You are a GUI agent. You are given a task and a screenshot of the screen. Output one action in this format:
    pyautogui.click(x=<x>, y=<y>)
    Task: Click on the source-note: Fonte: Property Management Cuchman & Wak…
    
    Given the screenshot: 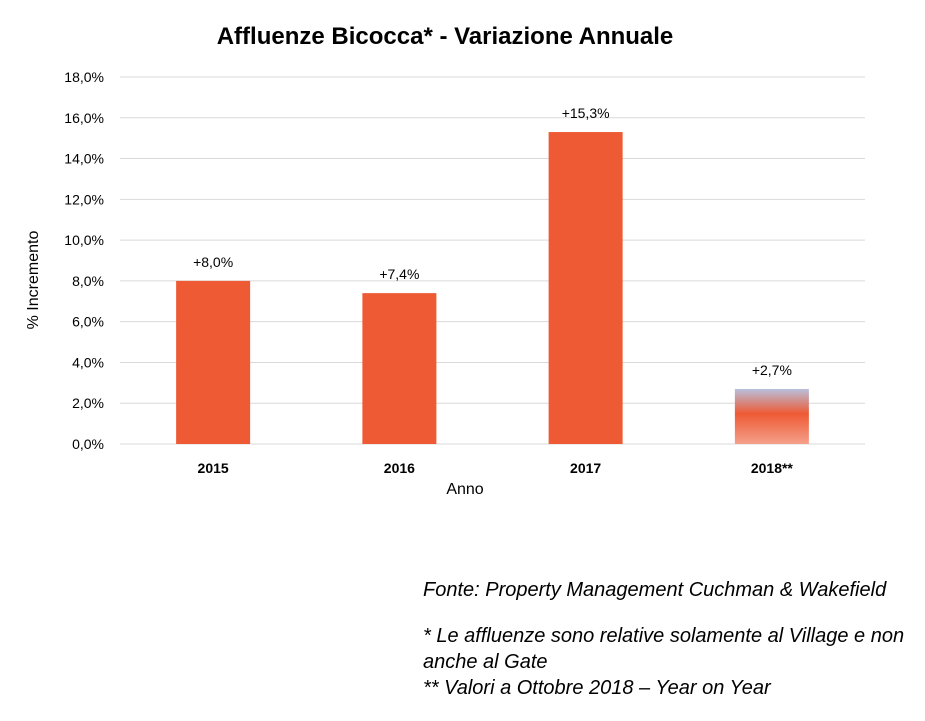 What is the action you would take?
    pyautogui.click(x=655, y=590)
    